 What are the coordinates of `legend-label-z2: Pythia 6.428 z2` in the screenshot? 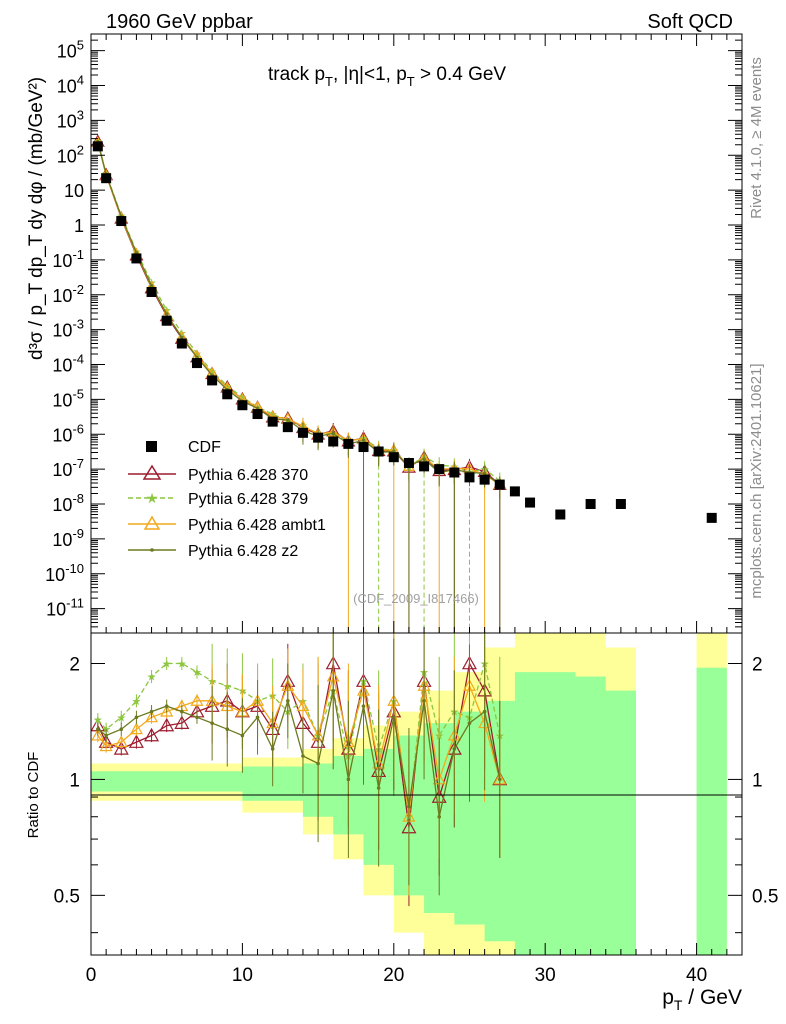 It's located at (243, 551).